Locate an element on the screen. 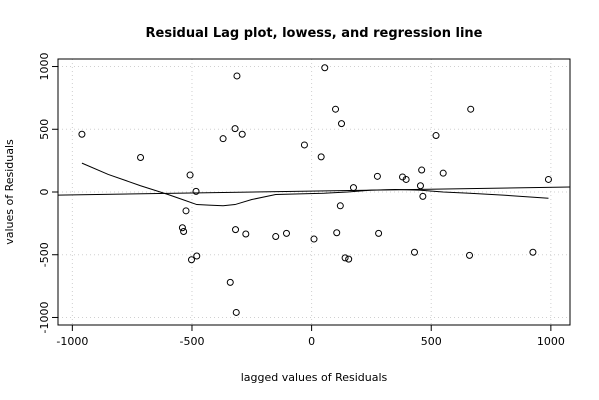 The image size is (599, 400). x-axis: -1000 -500 0 500 1000 is located at coordinates (310, 336).